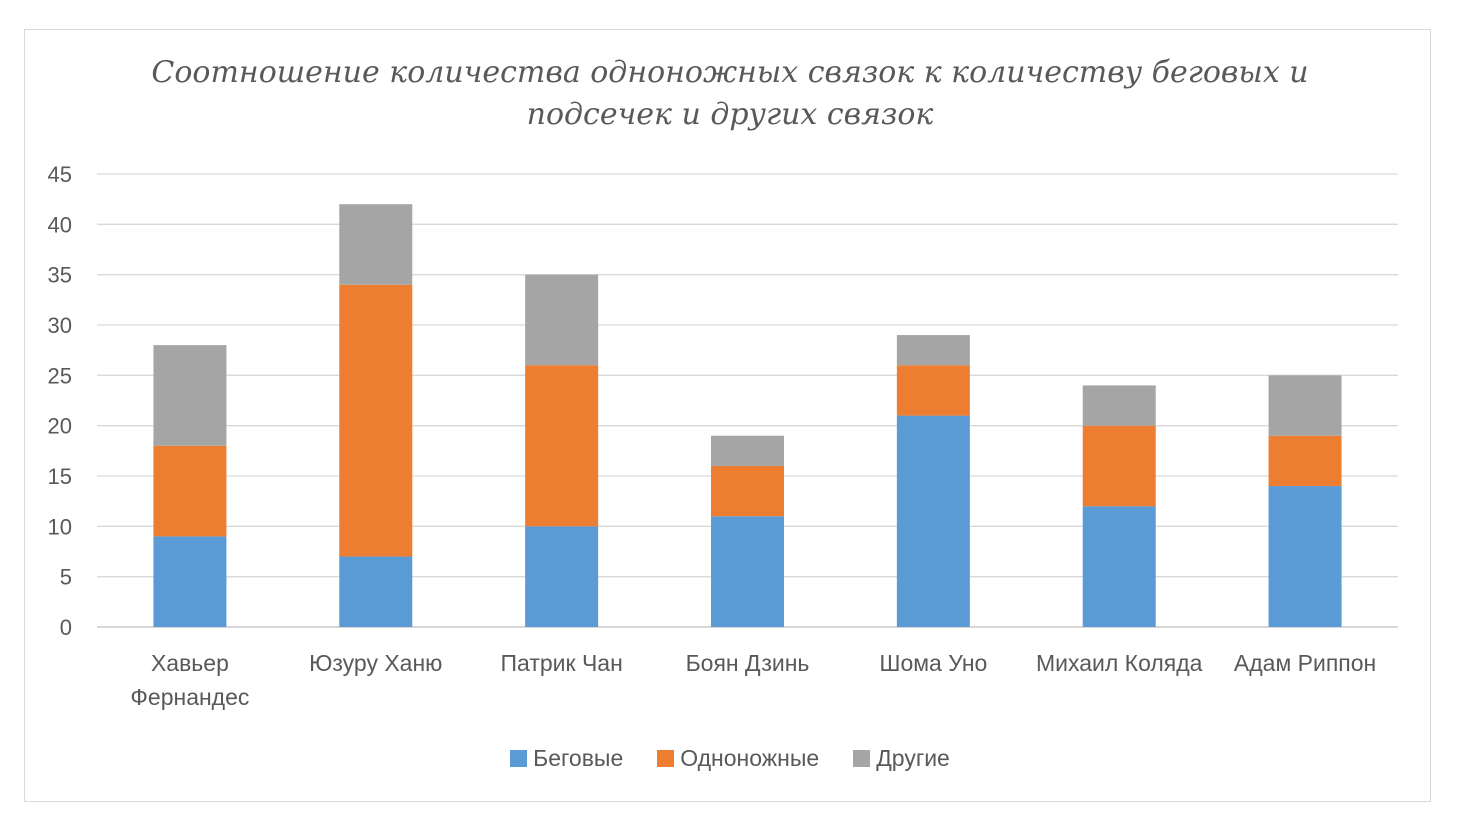 The height and width of the screenshot is (833, 1460). What do you see at coordinates (750, 757) in the screenshot?
I see `legend-label-one-foot: Одноножные` at bounding box center [750, 757].